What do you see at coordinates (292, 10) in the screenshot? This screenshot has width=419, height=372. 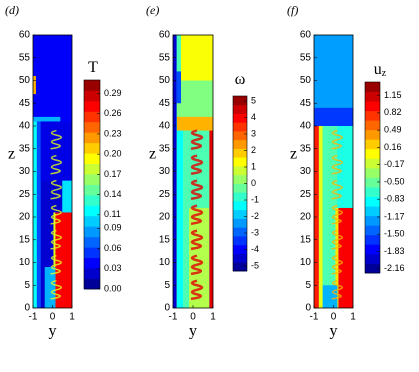 I see `panel-label: (f)` at bounding box center [292, 10].